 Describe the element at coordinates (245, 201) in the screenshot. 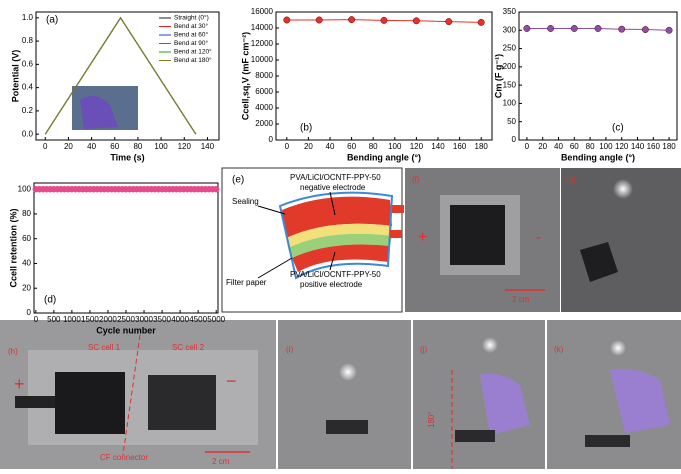

I see `label: Sealing` at that location.